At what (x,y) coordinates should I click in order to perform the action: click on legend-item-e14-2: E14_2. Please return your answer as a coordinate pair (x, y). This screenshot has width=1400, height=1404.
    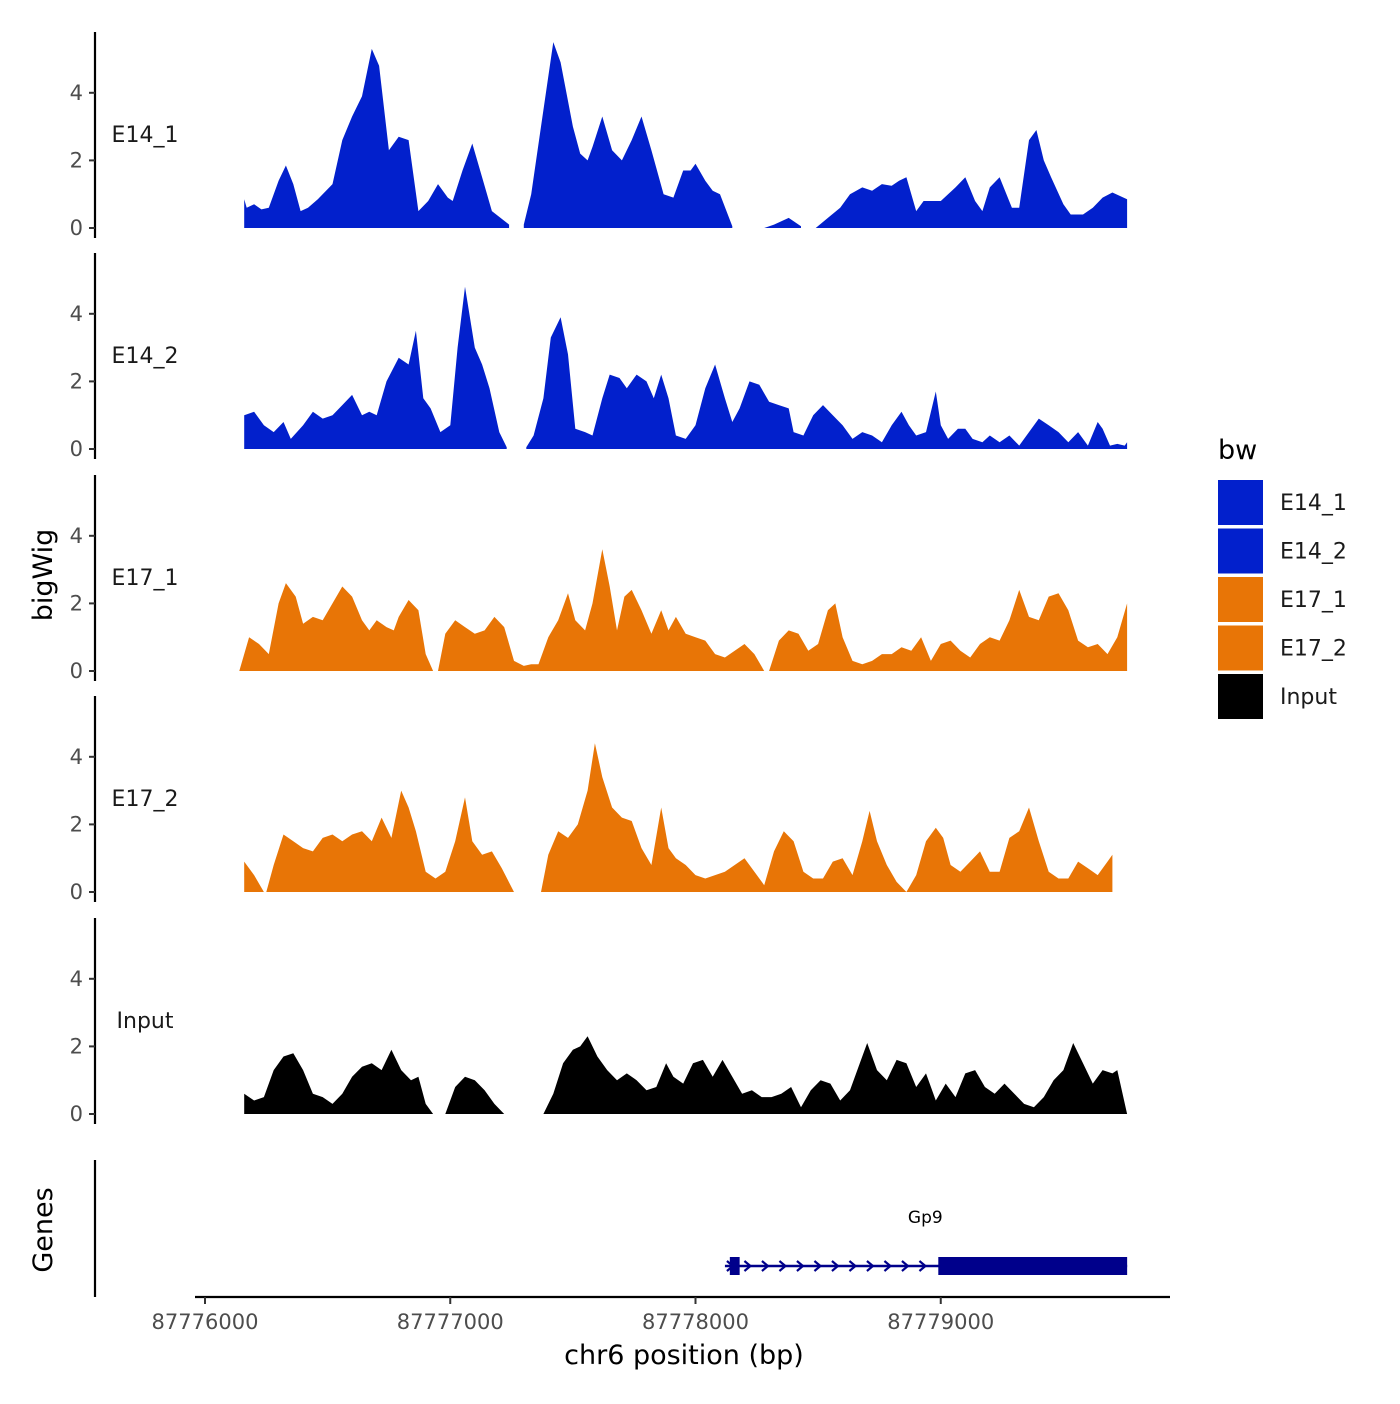
    Looking at the image, I should click on (1282, 551).